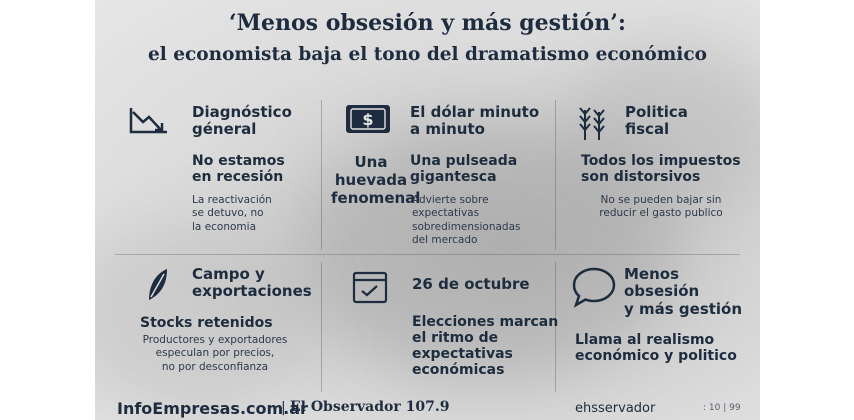 This screenshot has height=420, width=854. Describe the element at coordinates (232, 200) in the screenshot. I see `note-line: La reactivación` at that location.